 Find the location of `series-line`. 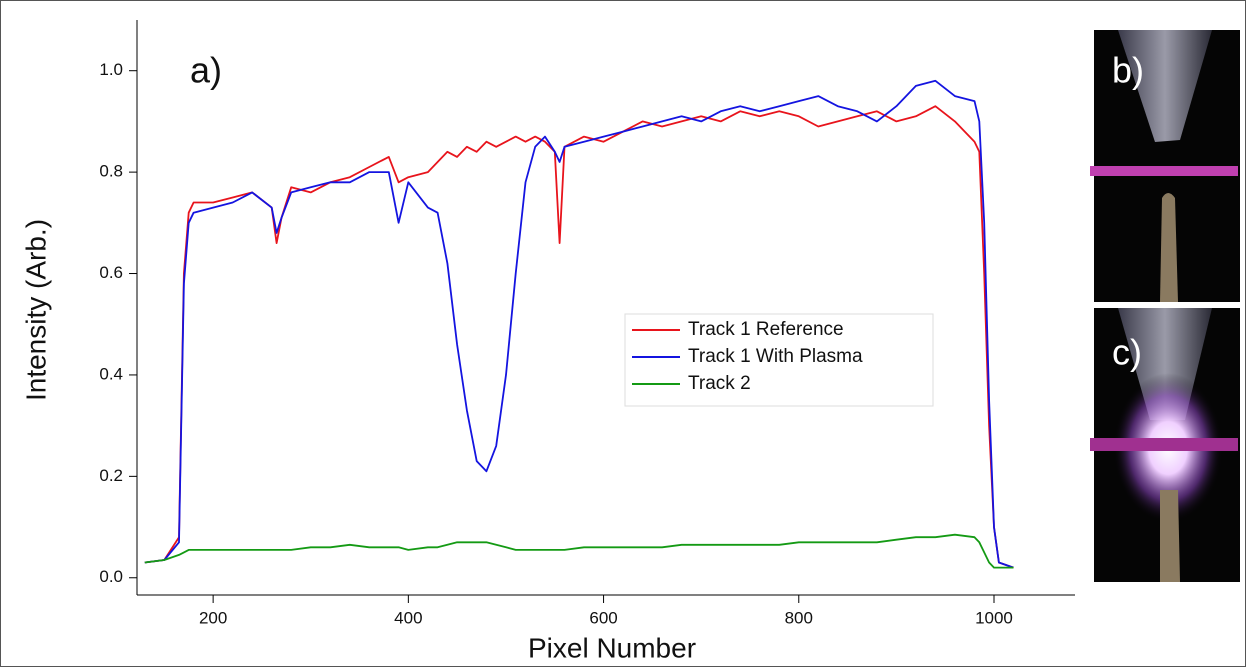

series-line is located at coordinates (579, 551).